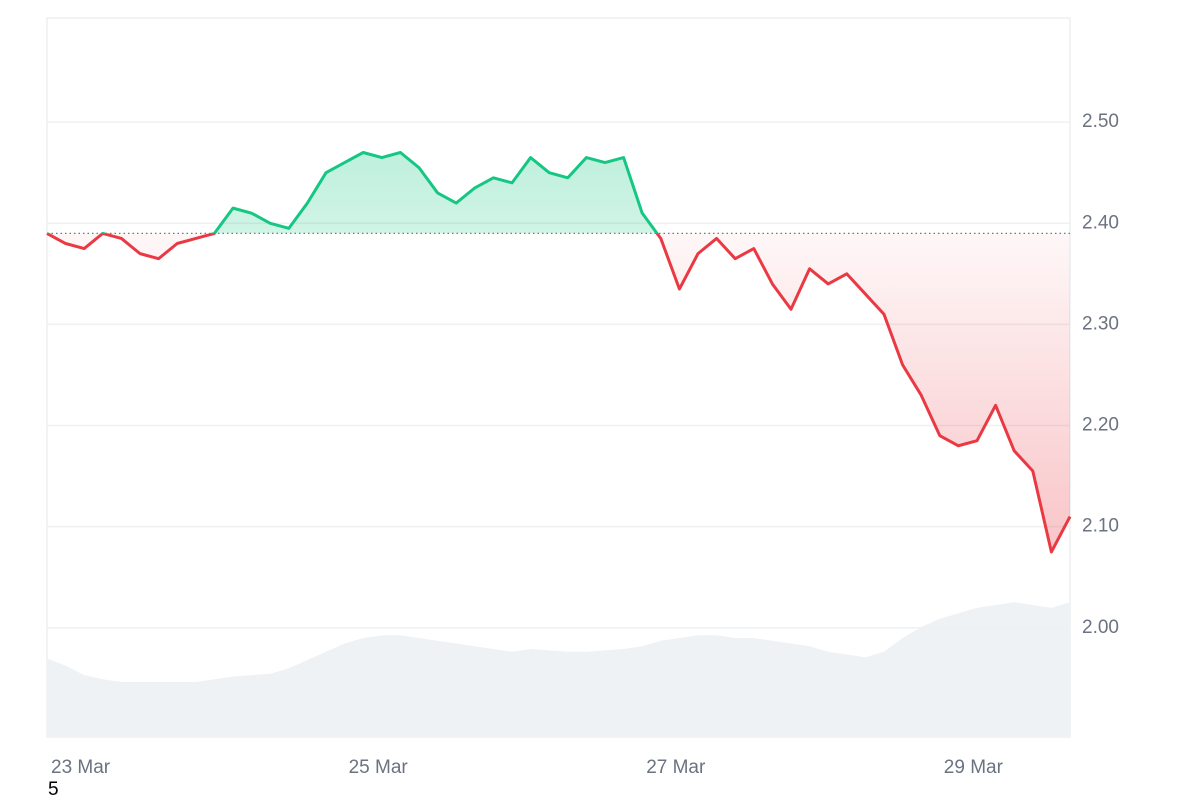 Image resolution: width=1200 pixels, height=800 pixels. What do you see at coordinates (1100, 323) in the screenshot?
I see `y-tick-label: 2.30` at bounding box center [1100, 323].